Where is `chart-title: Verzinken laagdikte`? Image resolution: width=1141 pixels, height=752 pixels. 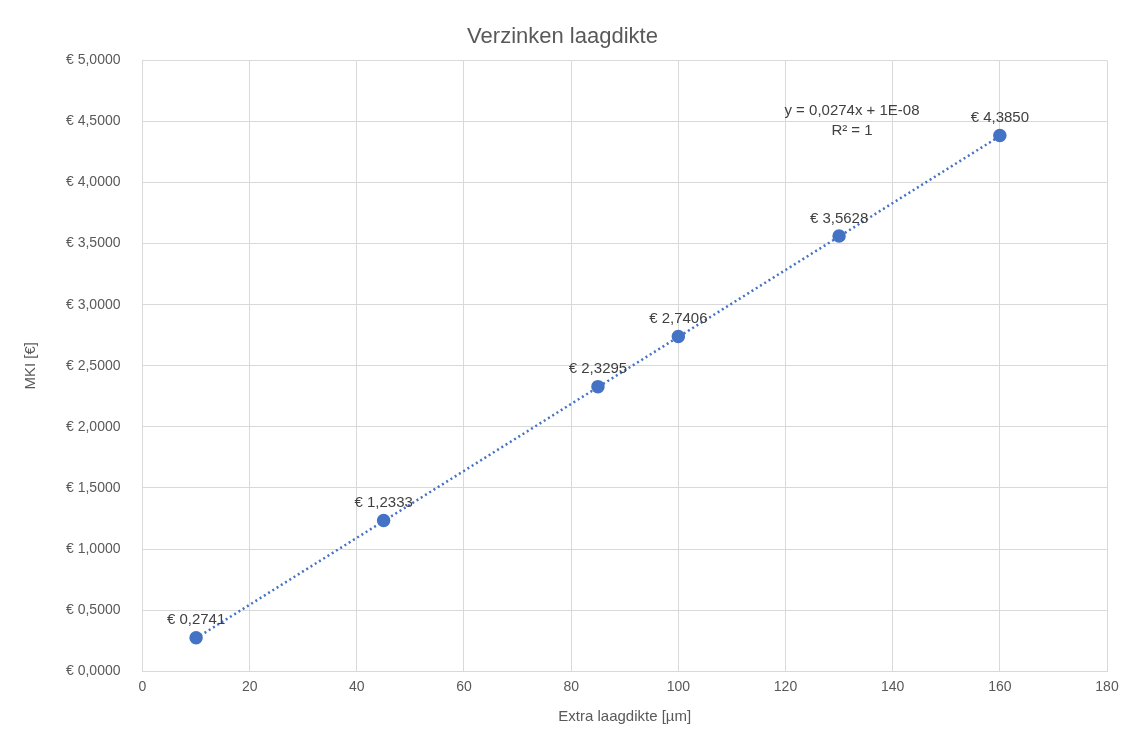
chart-title: Verzinken laagdikte is located at coordinates (562, 36).